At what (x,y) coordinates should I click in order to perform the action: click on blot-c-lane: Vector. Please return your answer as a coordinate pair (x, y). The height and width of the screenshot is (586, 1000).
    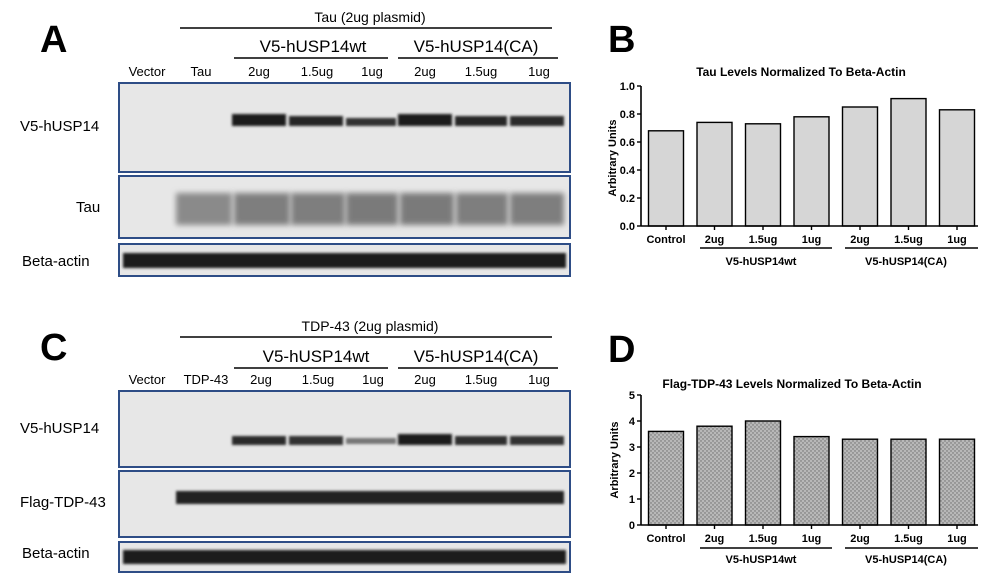
    Looking at the image, I should click on (148, 379).